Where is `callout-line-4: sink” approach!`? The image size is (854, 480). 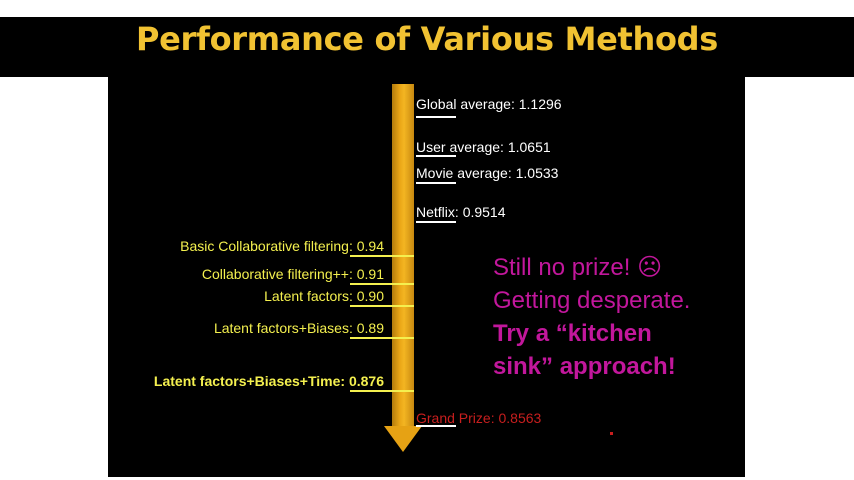
callout-line-4: sink” approach! is located at coordinates (584, 366).